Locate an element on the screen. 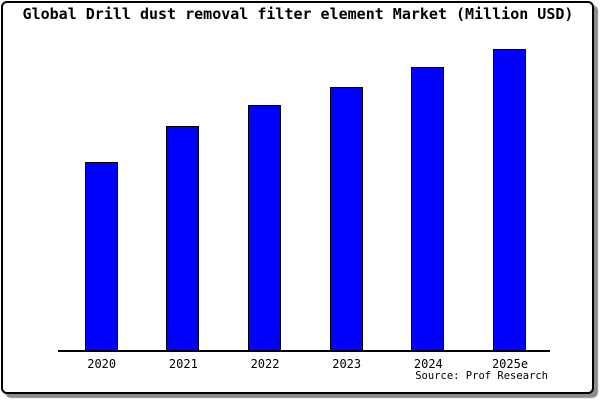 The width and height of the screenshot is (600, 400). x-tick-label-2024: 2024 is located at coordinates (428, 364).